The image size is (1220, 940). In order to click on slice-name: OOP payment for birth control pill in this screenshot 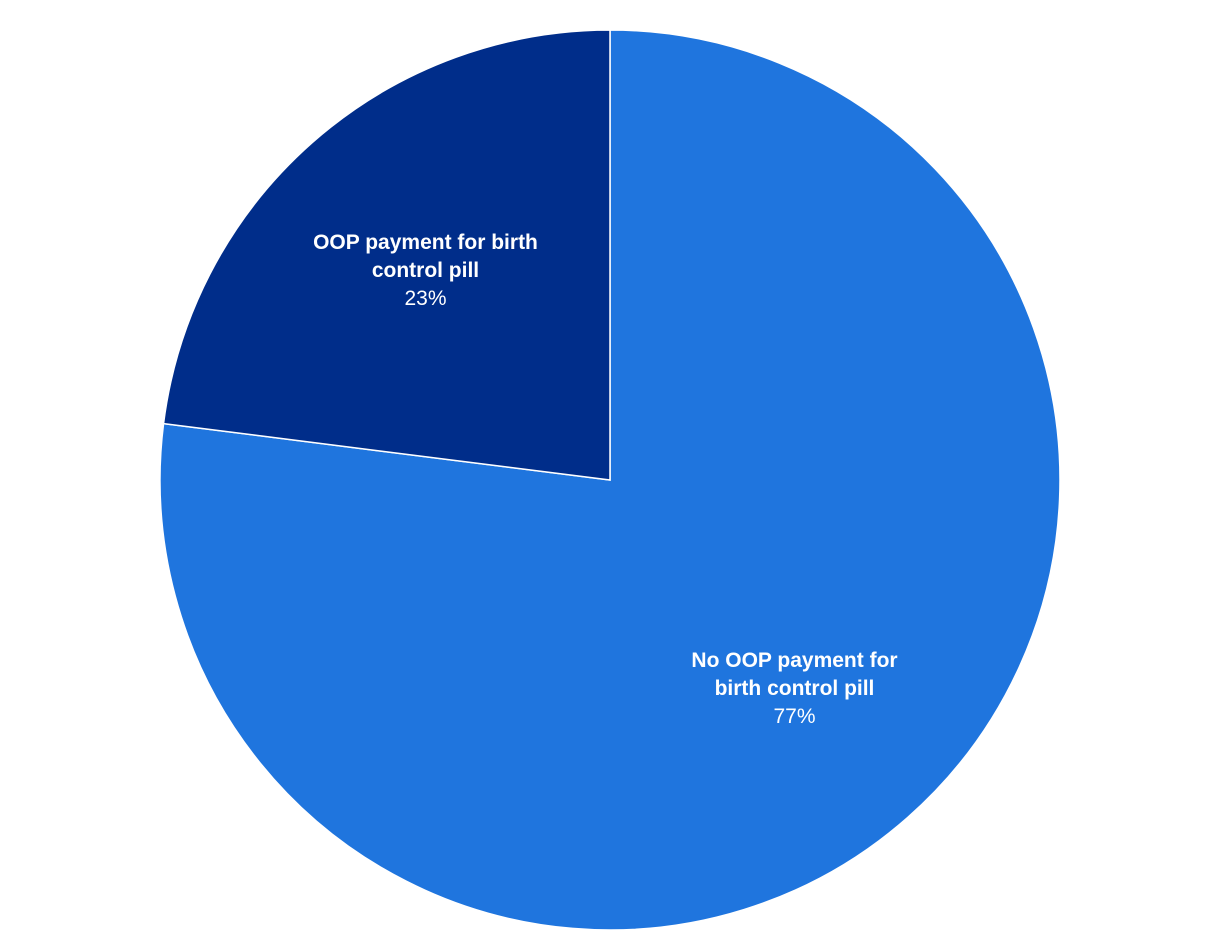, I will do `click(425, 256)`.